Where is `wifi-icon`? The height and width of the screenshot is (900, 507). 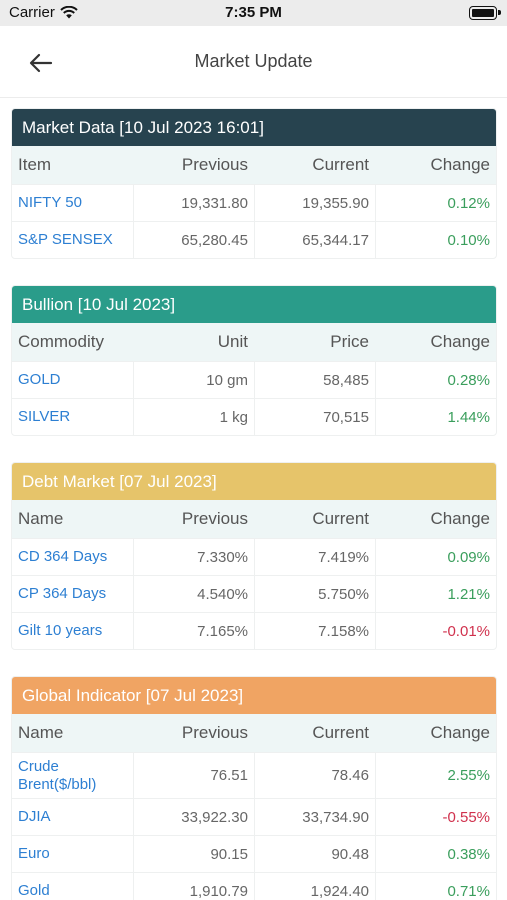 wifi-icon is located at coordinates (69, 12).